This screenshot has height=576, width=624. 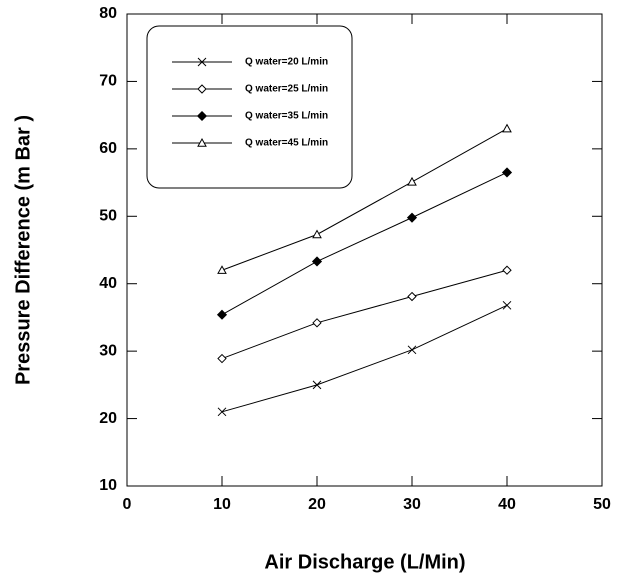 What do you see at coordinates (286, 116) in the screenshot?
I see `legend-label: Q water=35 L/min` at bounding box center [286, 116].